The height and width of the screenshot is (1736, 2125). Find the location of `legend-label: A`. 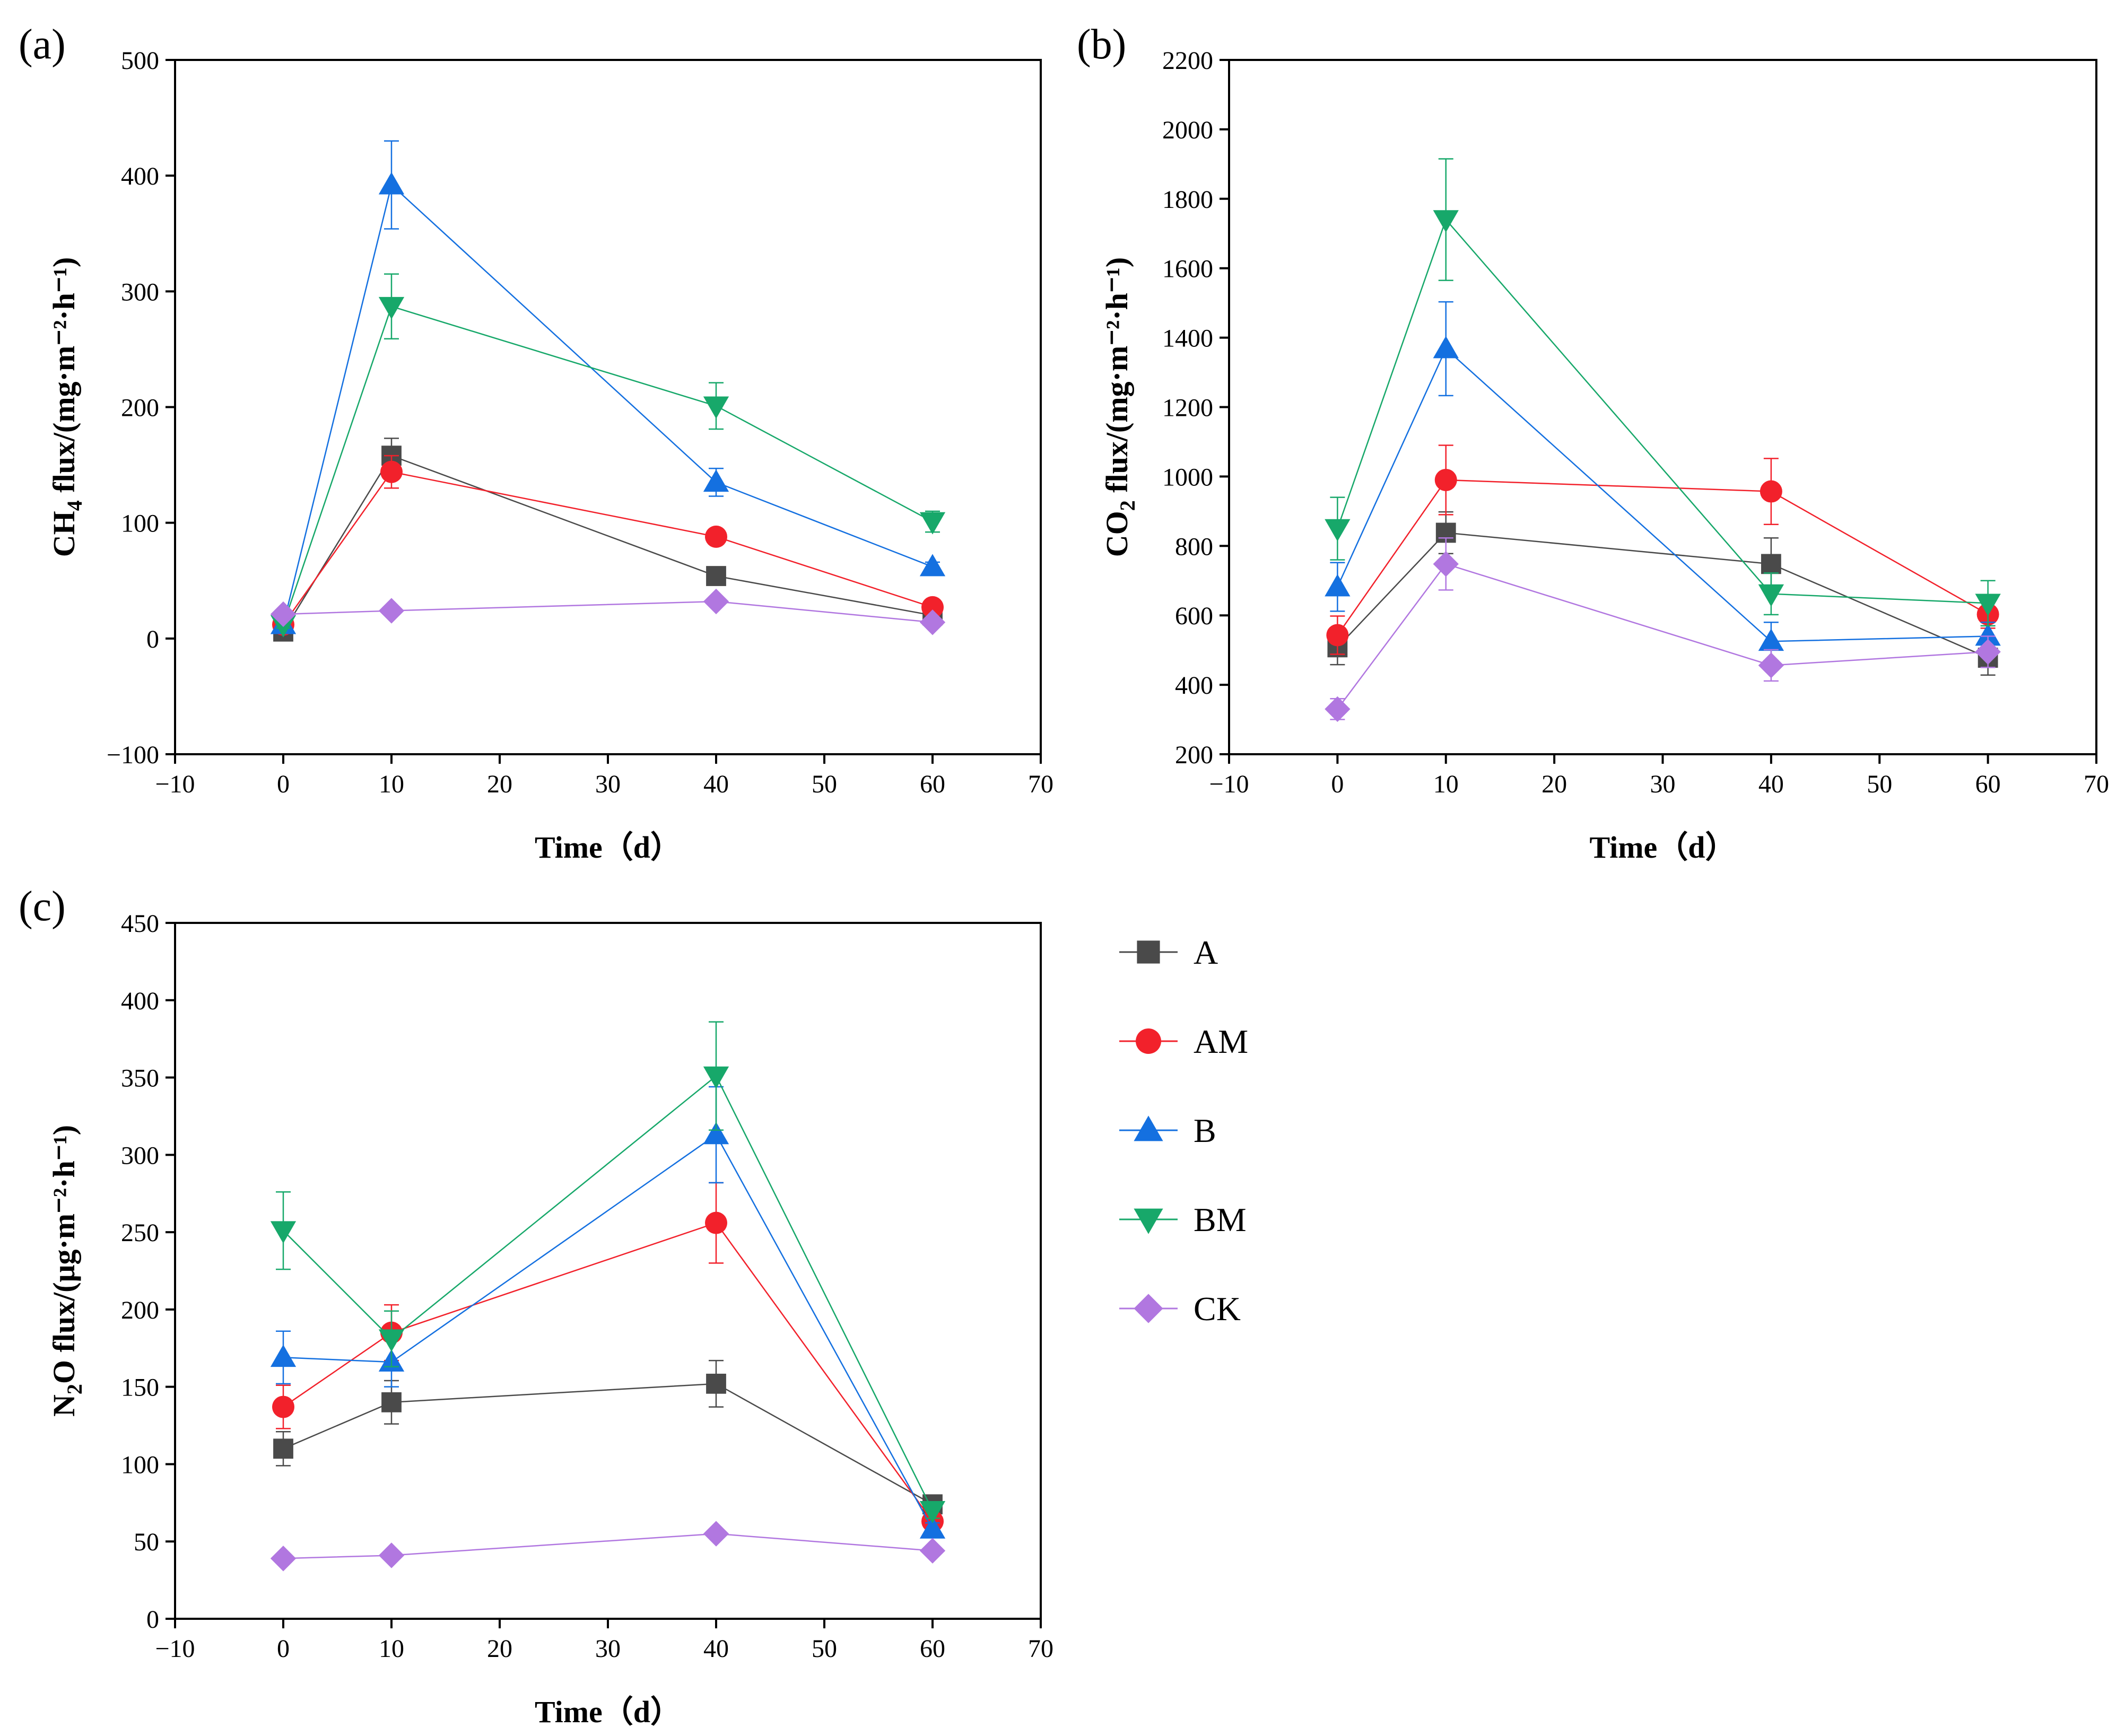

legend-label: A is located at coordinates (1206, 952).